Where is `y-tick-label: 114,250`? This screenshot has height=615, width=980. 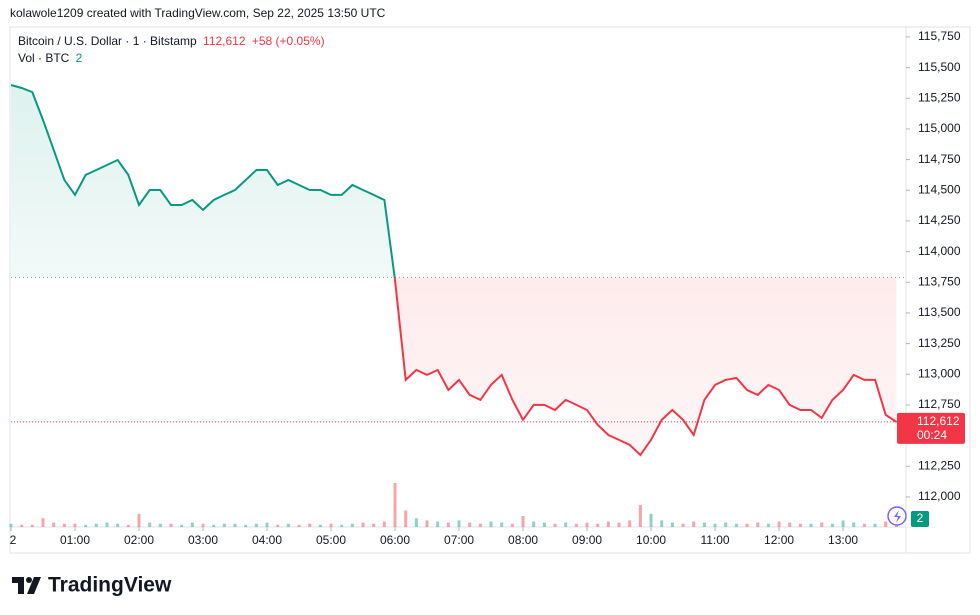 y-tick-label: 114,250 is located at coordinates (939, 220).